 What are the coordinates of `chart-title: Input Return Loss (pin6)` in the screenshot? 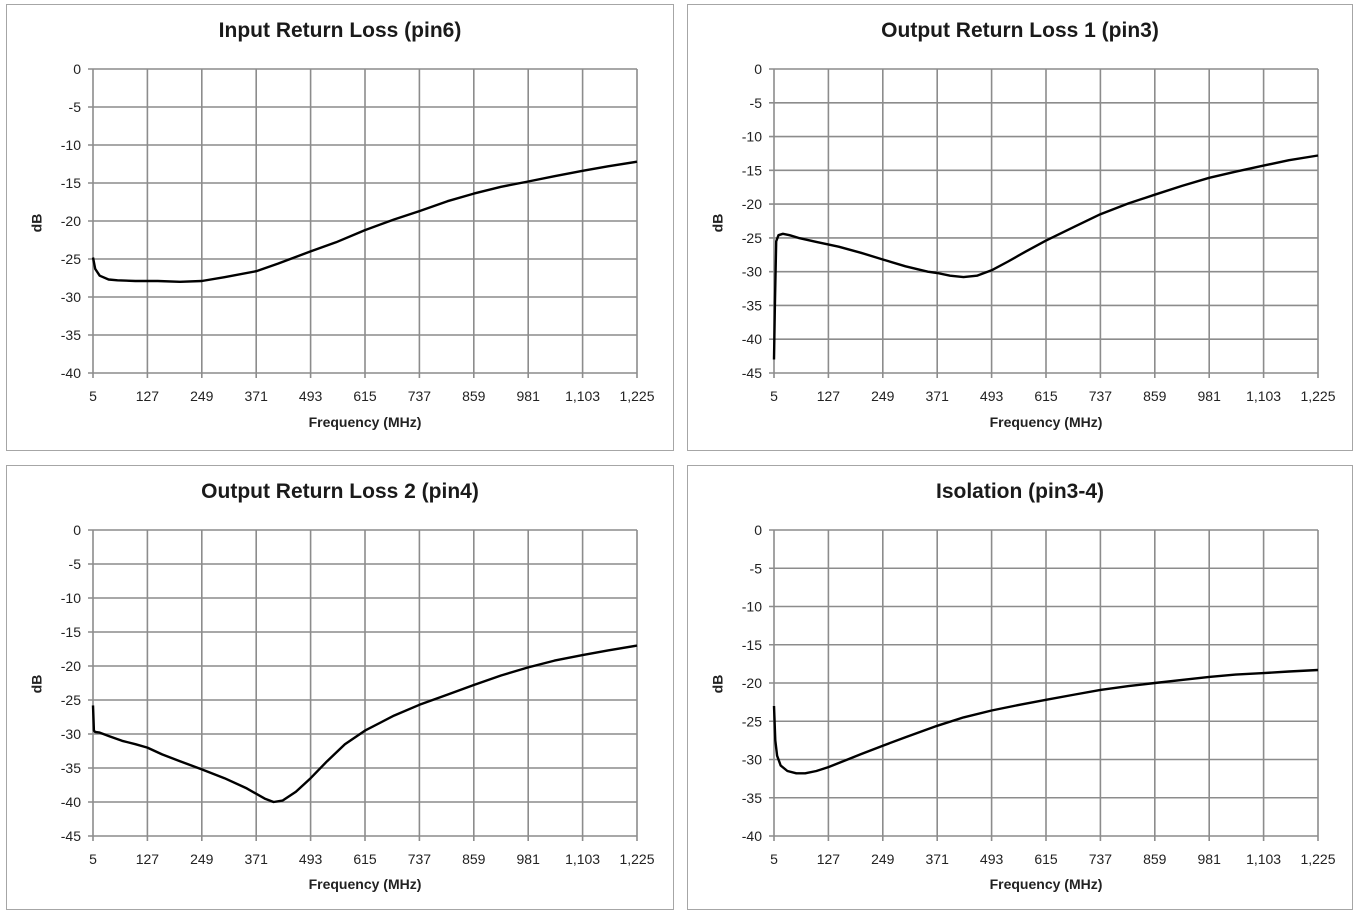 It's located at (340, 30).